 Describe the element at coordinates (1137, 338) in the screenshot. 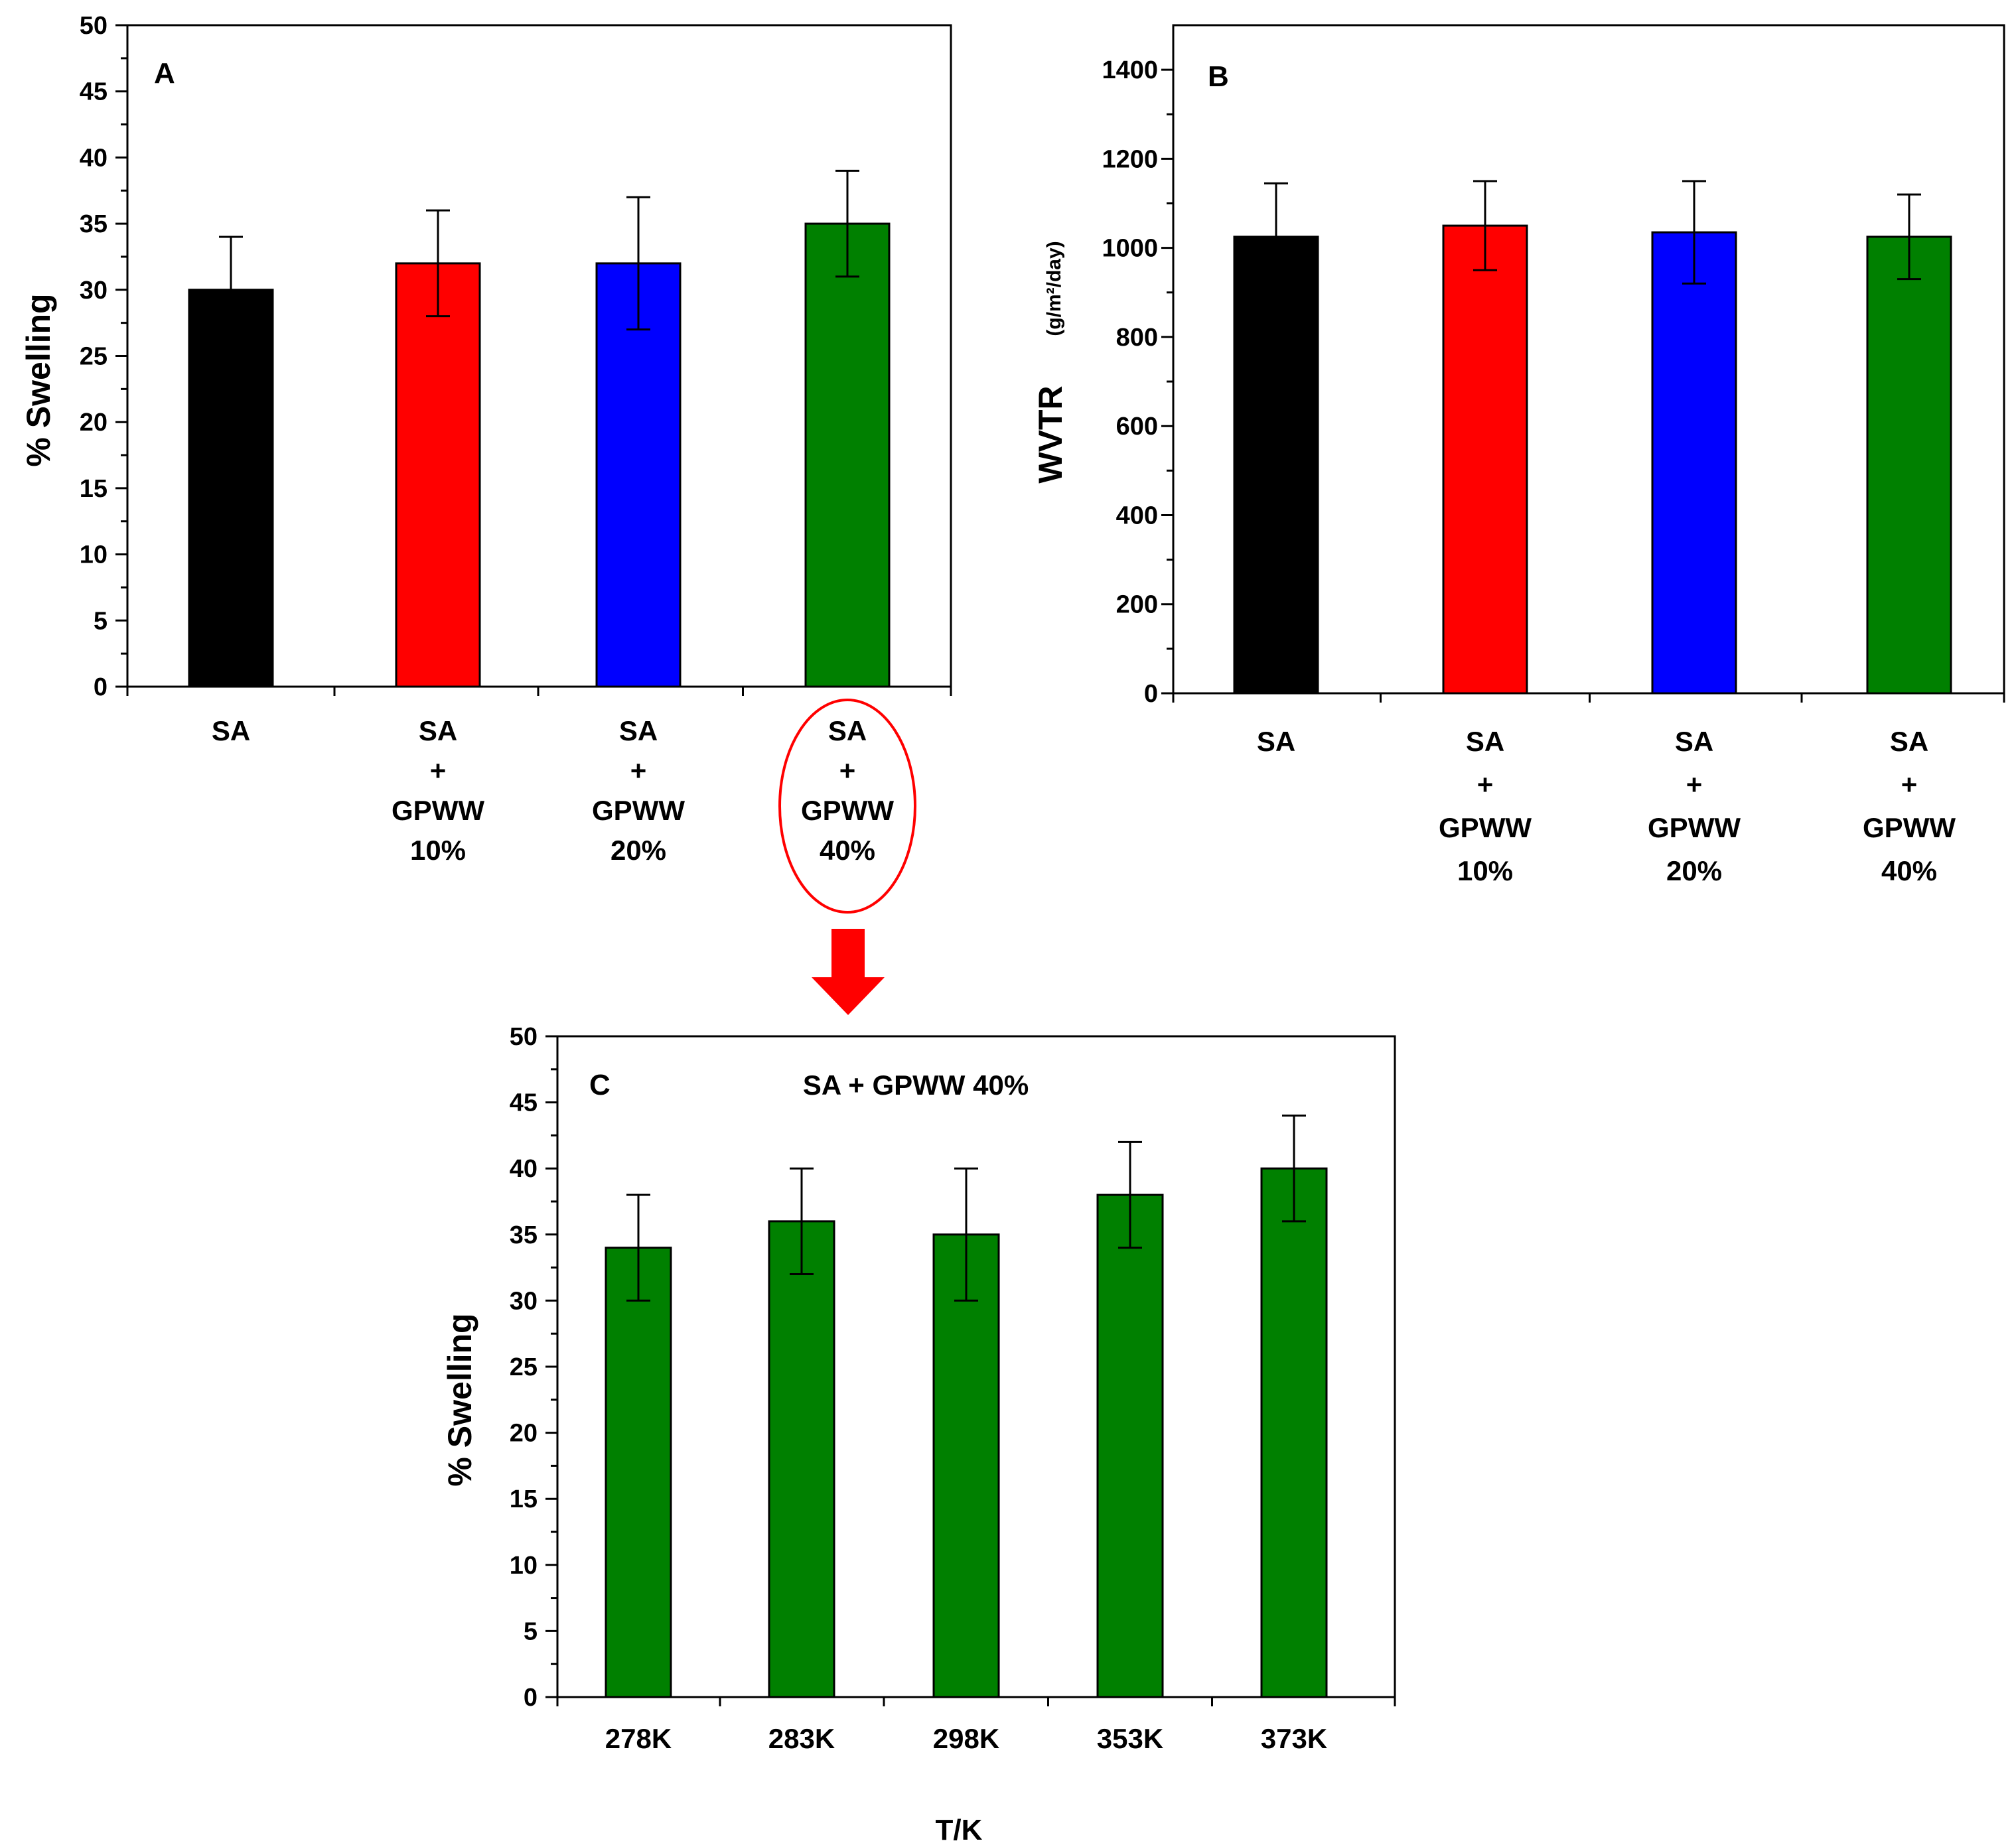

I see `y-tick-label: 800` at that location.